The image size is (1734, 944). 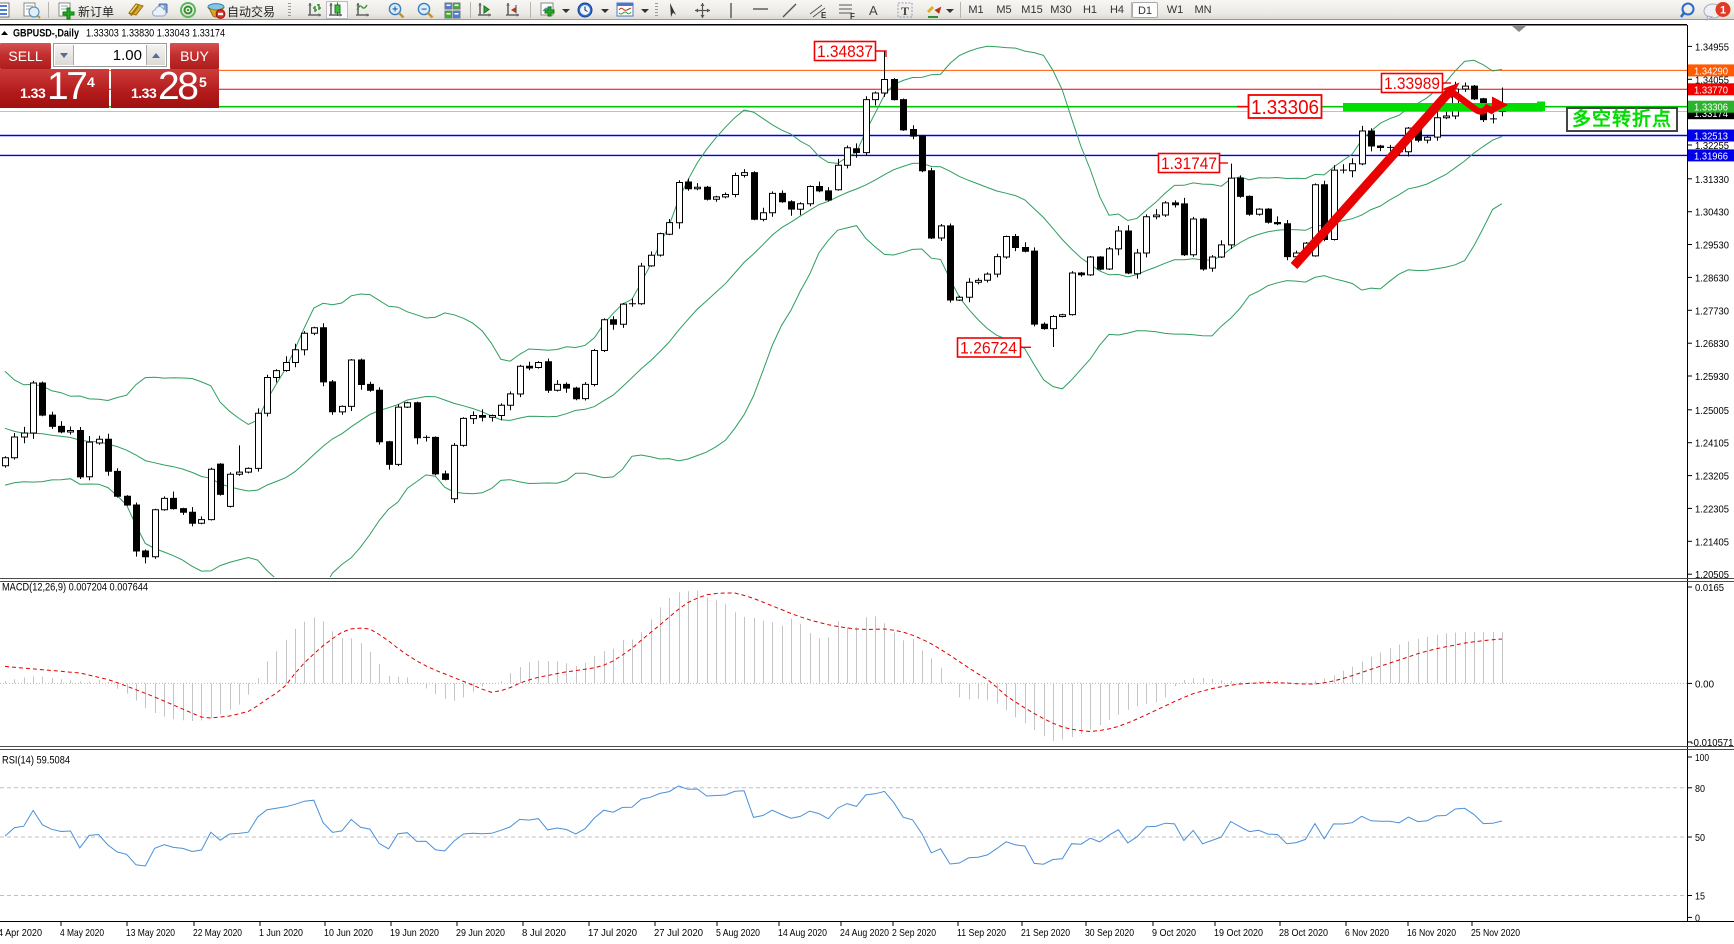 What do you see at coordinates (612, 933) in the screenshot?
I see `svg-text: 17 Jul 2020` at bounding box center [612, 933].